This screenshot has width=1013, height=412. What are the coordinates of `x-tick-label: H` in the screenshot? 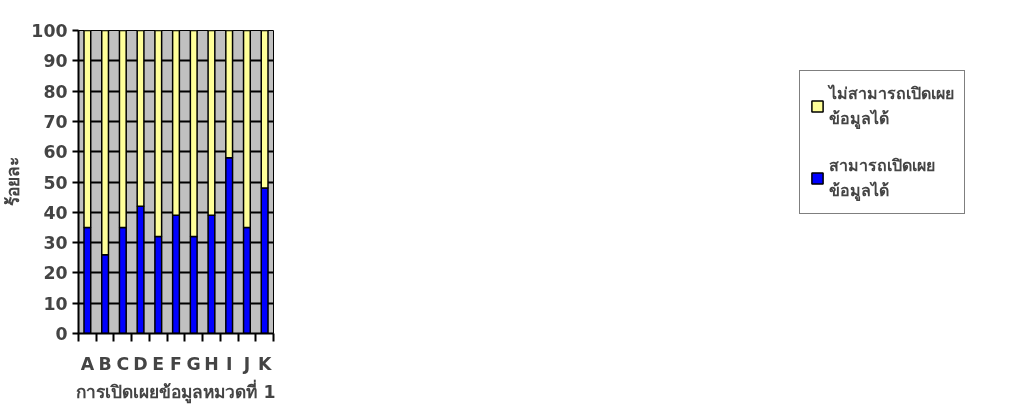 It's located at (211, 363).